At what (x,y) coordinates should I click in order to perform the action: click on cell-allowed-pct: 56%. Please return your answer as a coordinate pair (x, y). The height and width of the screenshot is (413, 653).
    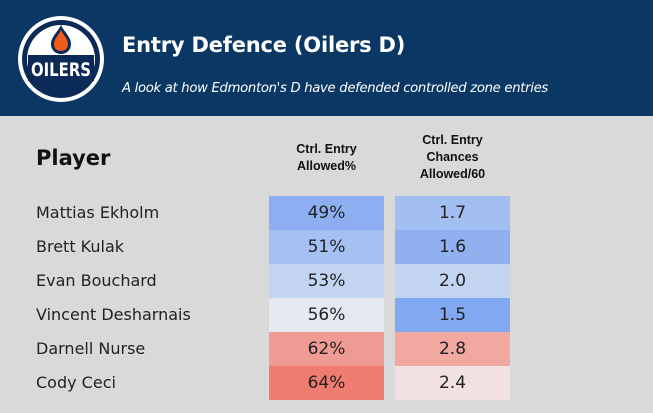
    Looking at the image, I should click on (326, 315).